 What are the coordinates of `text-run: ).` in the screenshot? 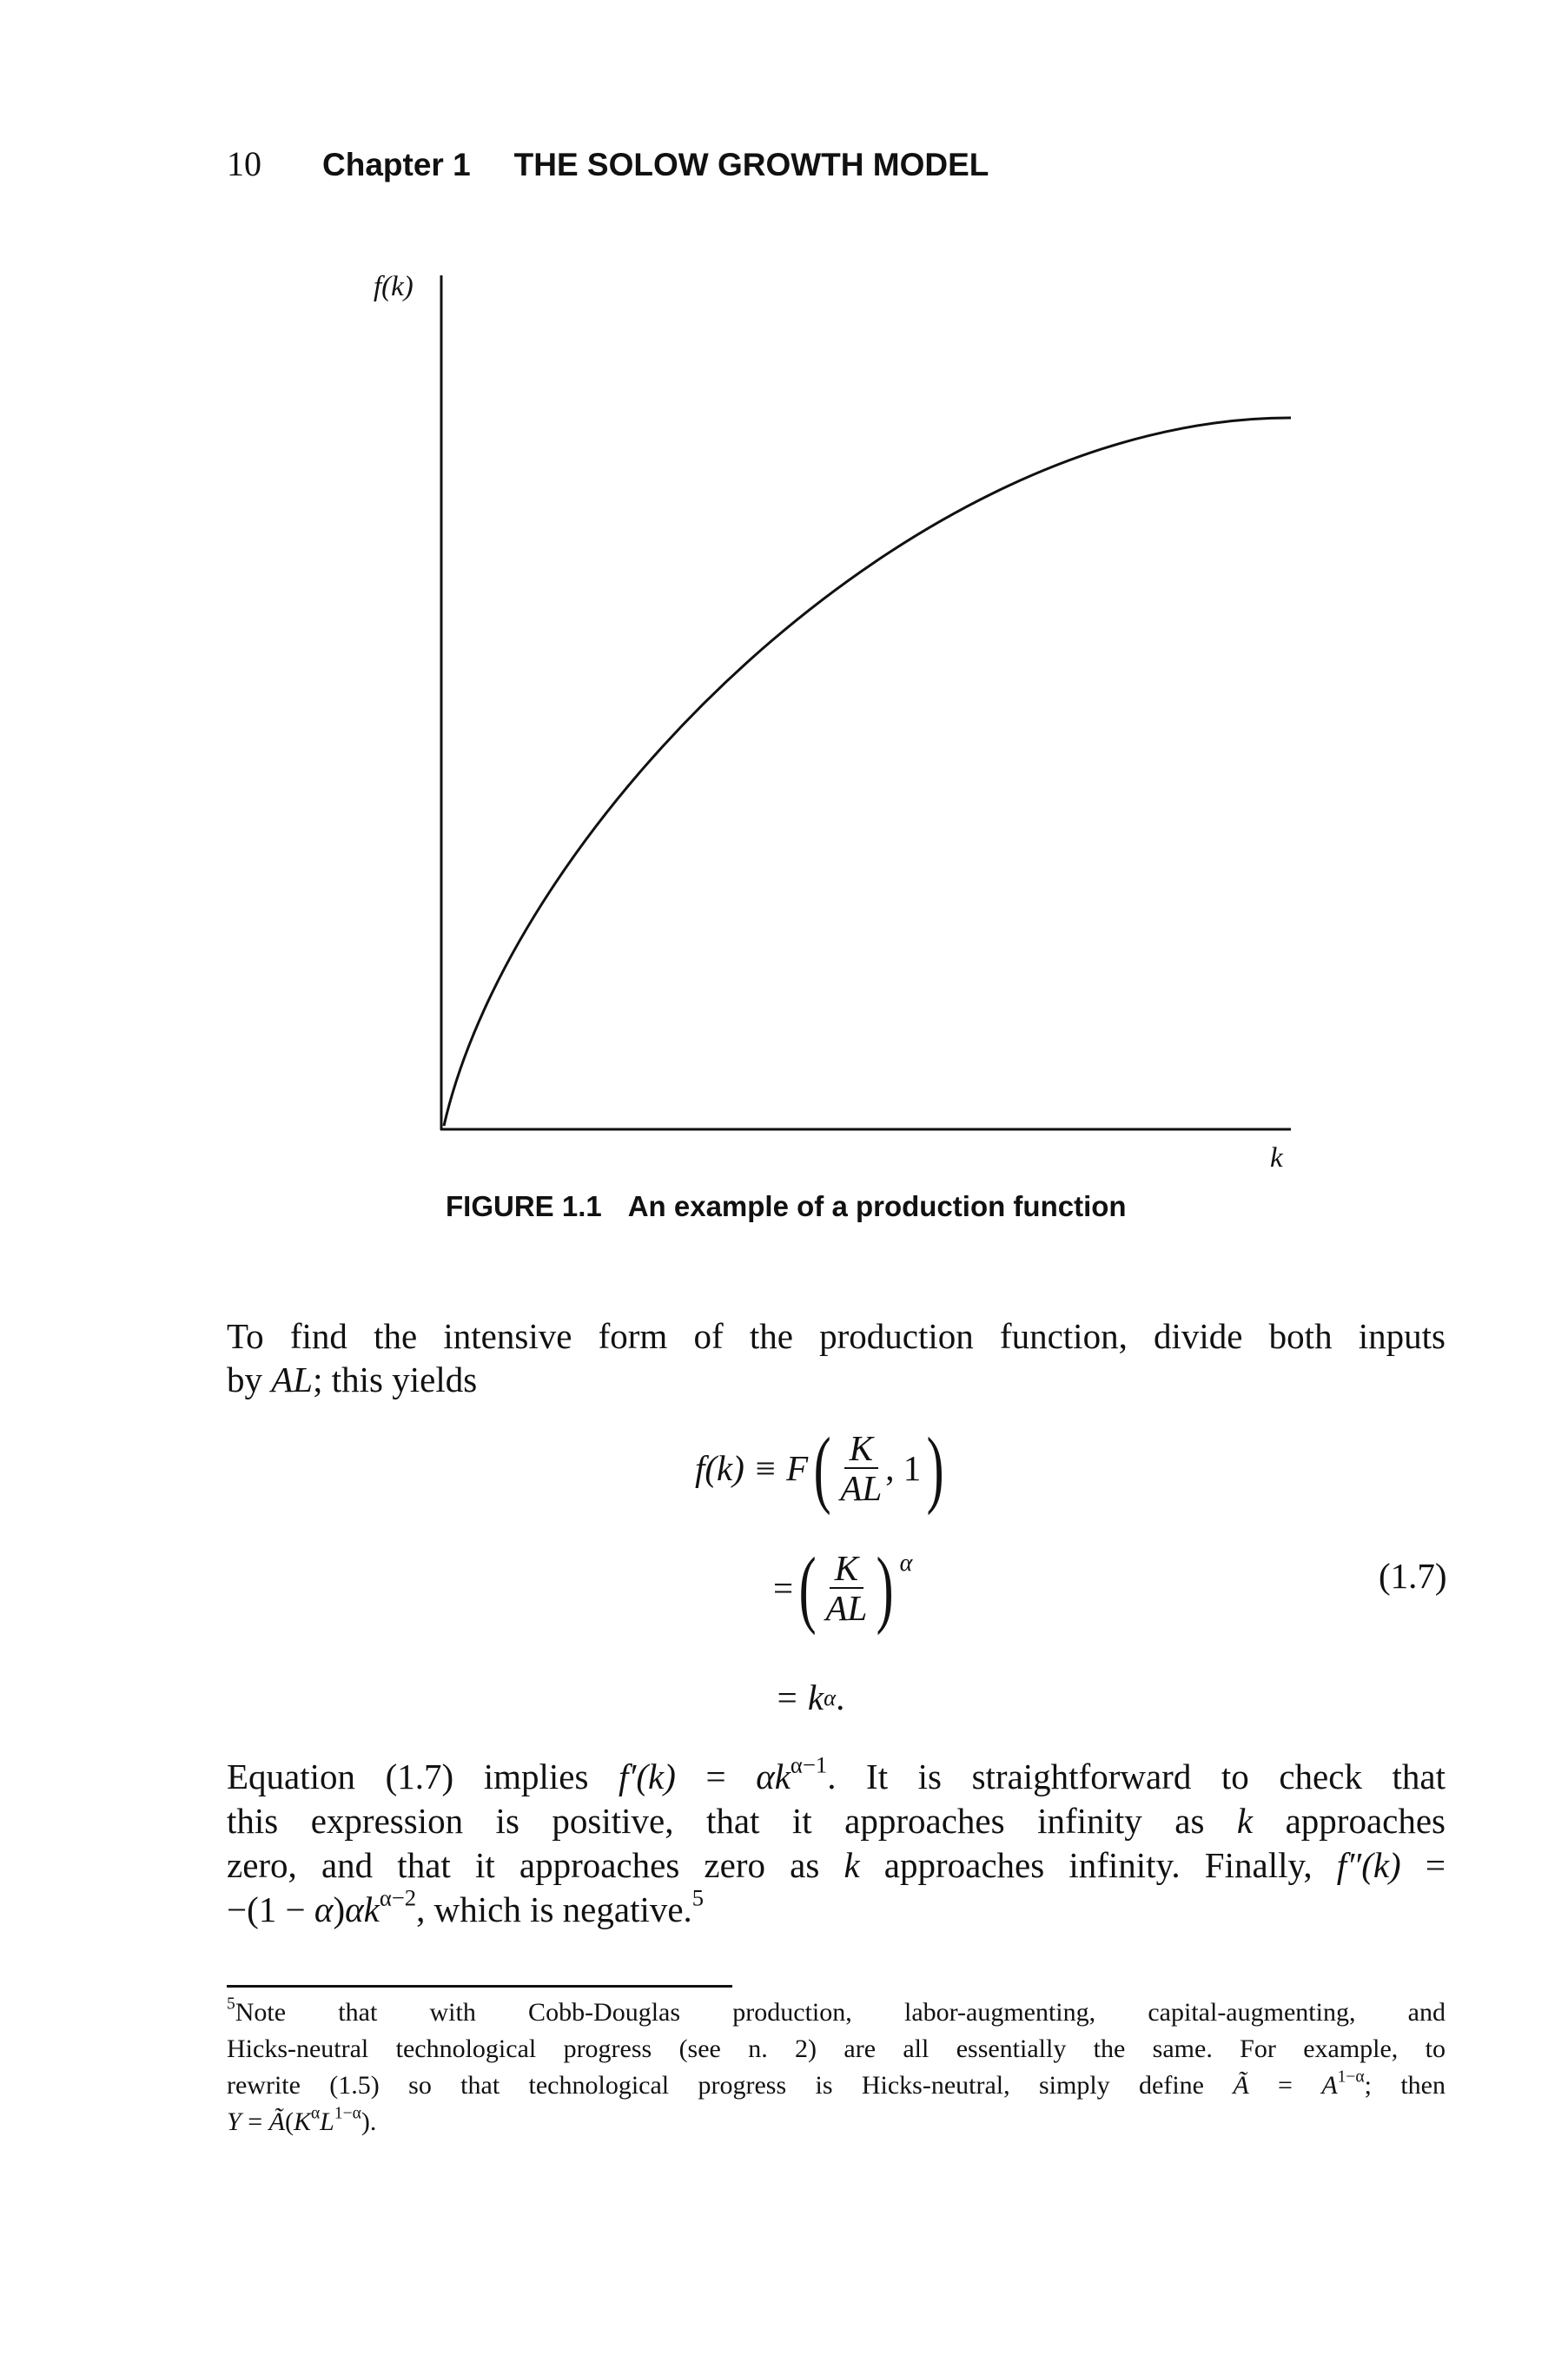 It's located at (369, 2121).